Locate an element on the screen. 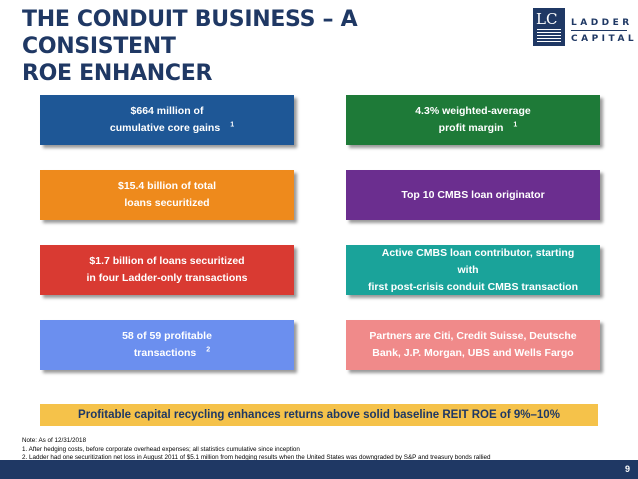  stat-box-loans-securitized-line-1: $15.4 billion of total is located at coordinates (166, 186).